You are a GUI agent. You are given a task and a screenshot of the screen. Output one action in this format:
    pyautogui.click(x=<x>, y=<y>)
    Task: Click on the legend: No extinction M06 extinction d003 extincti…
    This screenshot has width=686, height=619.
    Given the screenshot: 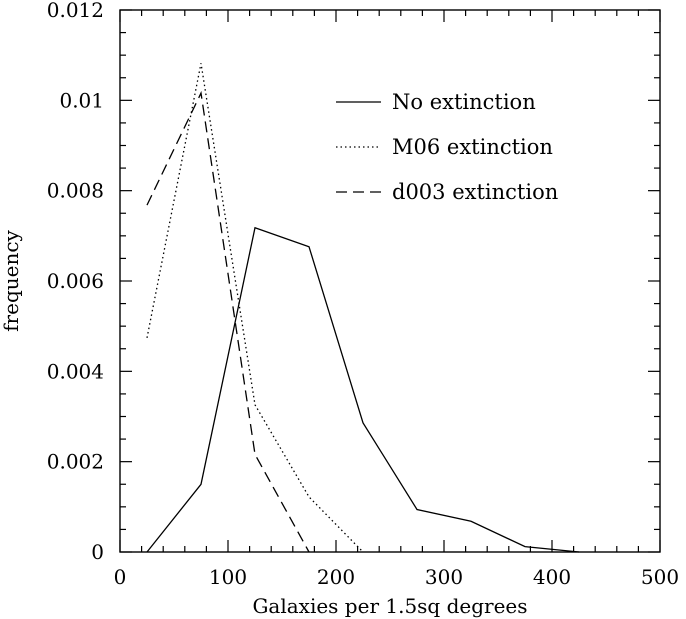 What is the action you would take?
    pyautogui.click(x=447, y=147)
    